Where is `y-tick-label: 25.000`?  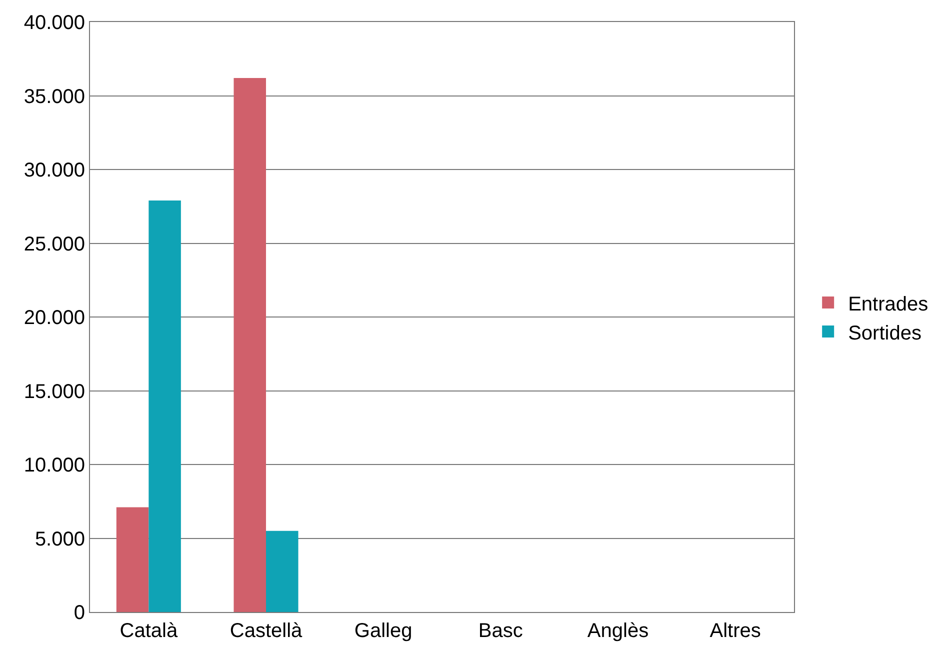 y-tick-label: 25.000 is located at coordinates (54, 244).